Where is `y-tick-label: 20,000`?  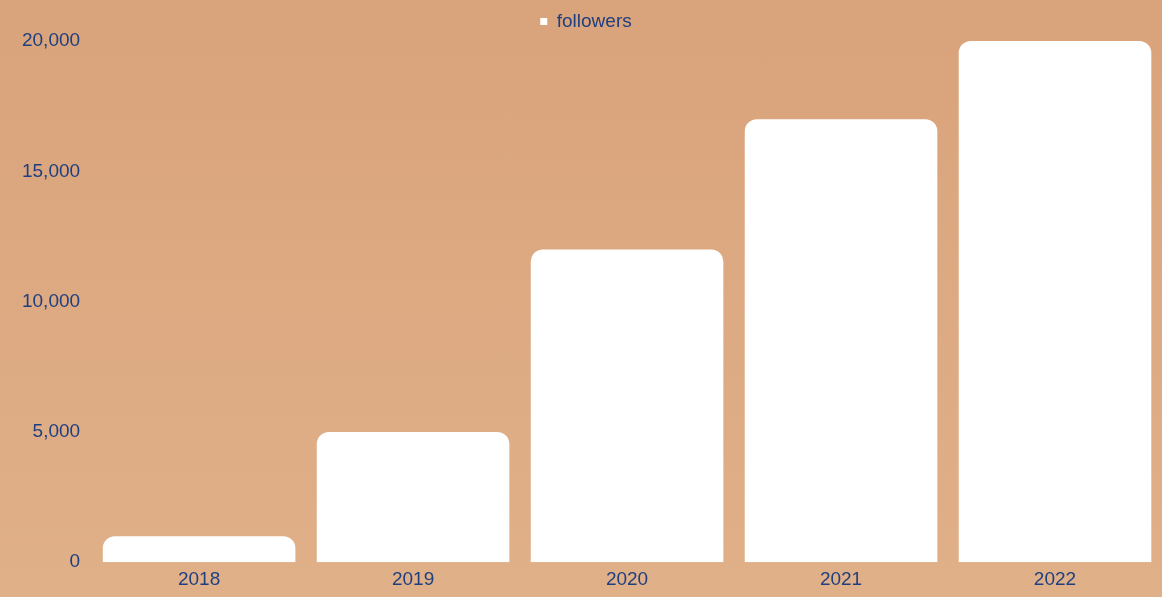 y-tick-label: 20,000 is located at coordinates (51, 40).